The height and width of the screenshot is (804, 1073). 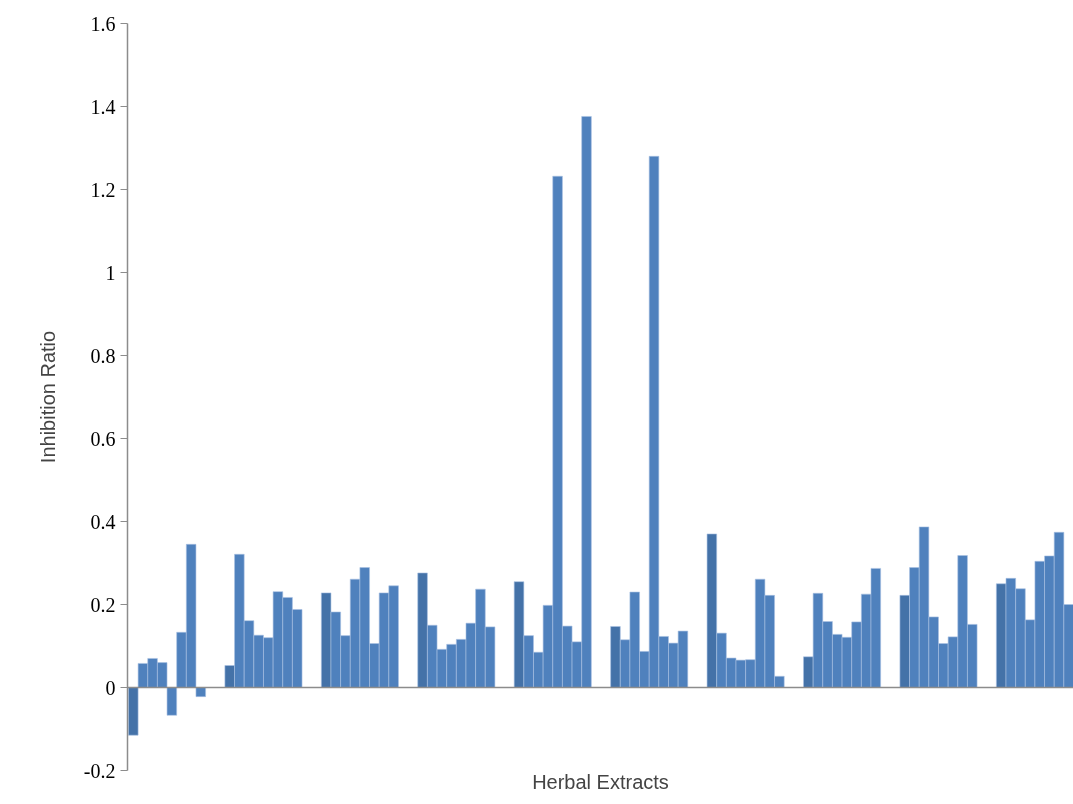 What do you see at coordinates (47, 397) in the screenshot?
I see `y-axis-title: Inhibition Ratio` at bounding box center [47, 397].